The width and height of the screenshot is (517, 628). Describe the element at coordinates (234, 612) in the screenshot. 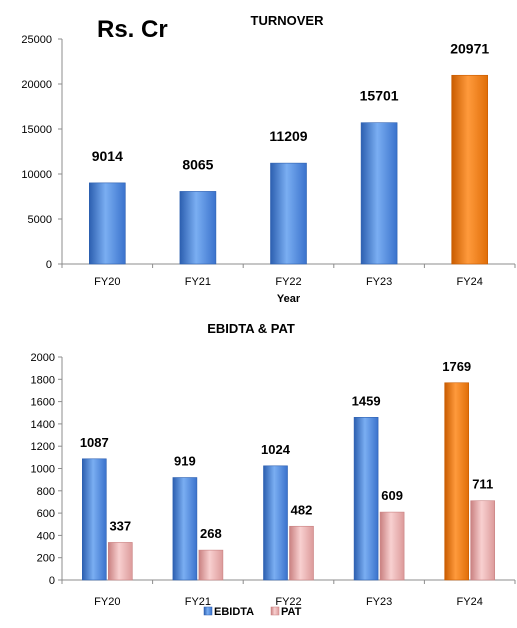

I see `legend-label-ebidta: EBIDTA` at that location.